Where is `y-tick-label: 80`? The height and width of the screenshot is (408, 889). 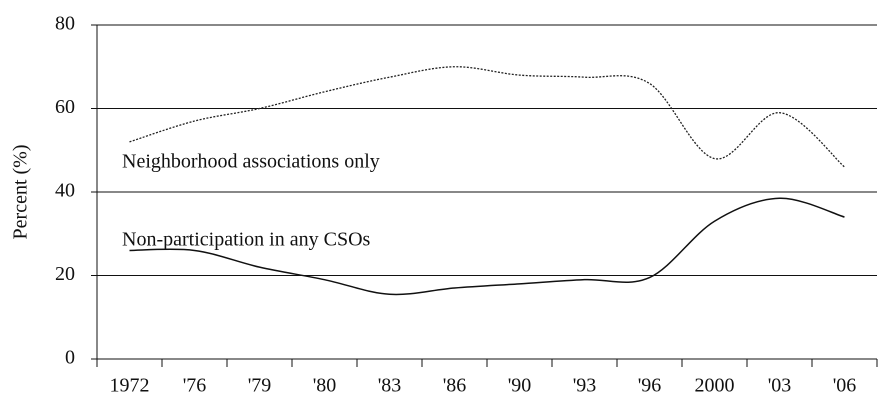
y-tick-label: 80 is located at coordinates (65, 24).